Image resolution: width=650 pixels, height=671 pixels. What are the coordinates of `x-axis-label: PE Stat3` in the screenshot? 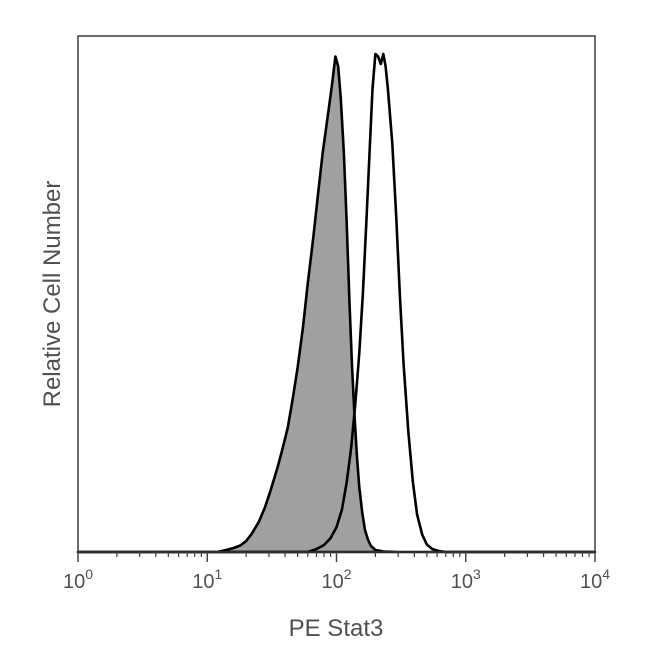 It's located at (336, 628).